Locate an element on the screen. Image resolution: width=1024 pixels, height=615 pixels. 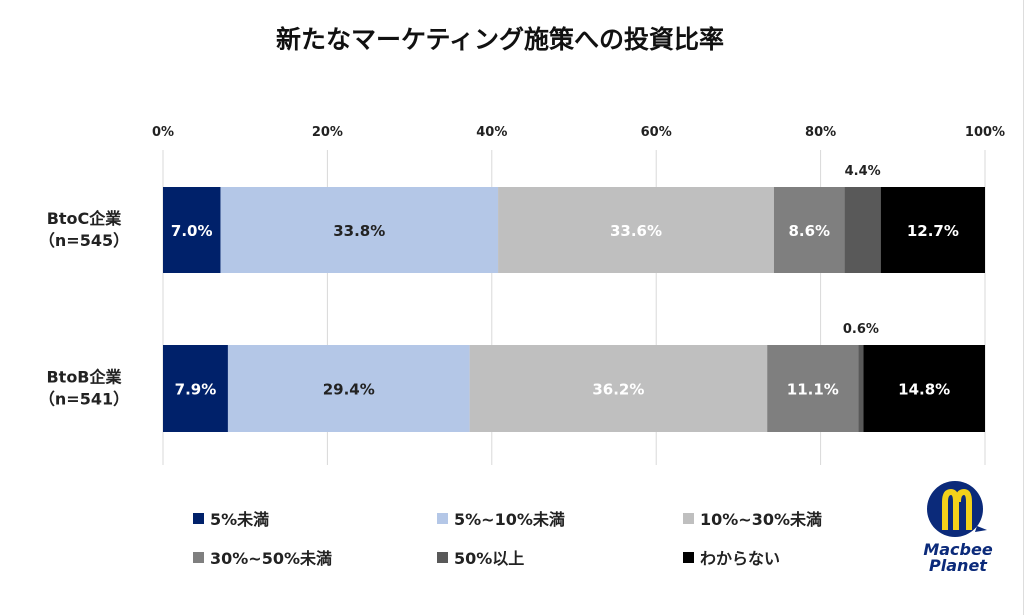
data-label: 29.4% is located at coordinates (349, 390).